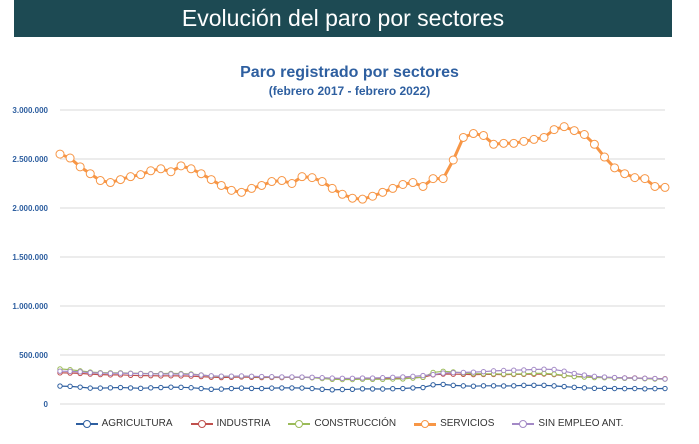  Describe the element at coordinates (46, 404) in the screenshot. I see `y-tick-label: 0` at that location.